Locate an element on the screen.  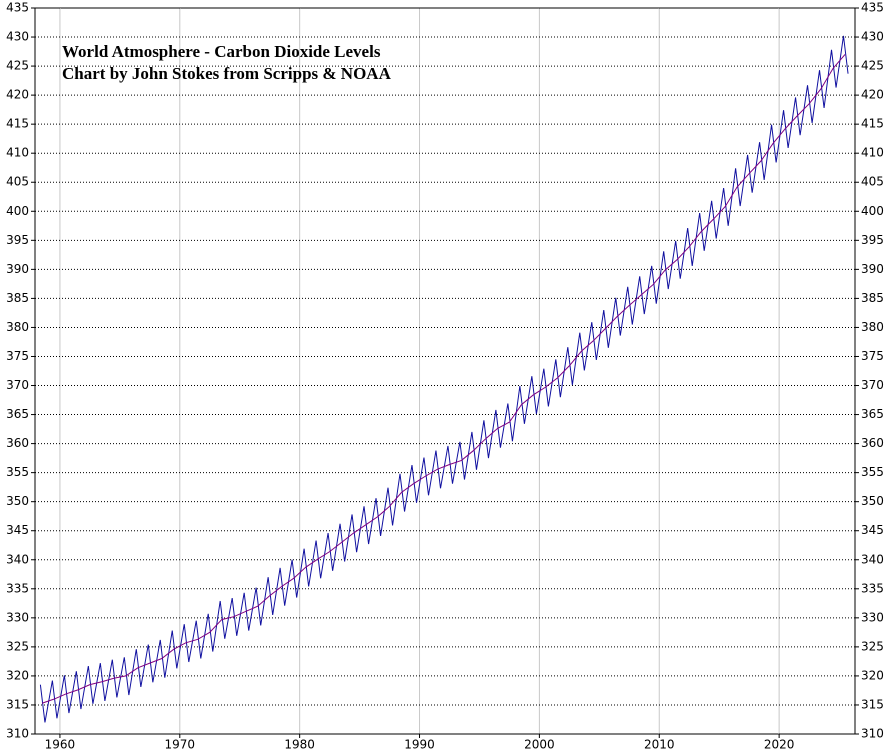
y2-tick-label: 430 is located at coordinates (872, 37).